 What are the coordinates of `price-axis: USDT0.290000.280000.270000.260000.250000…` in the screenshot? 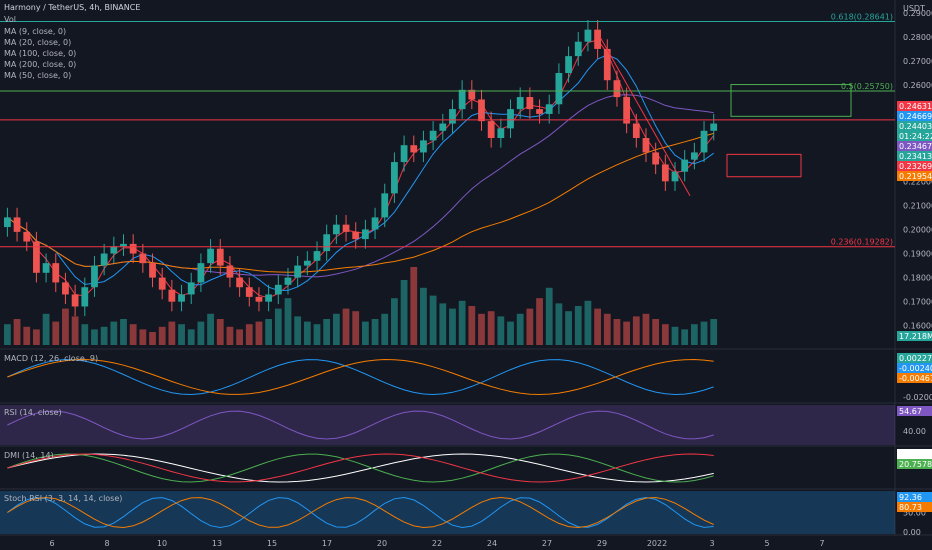 It's located at (914, 172).